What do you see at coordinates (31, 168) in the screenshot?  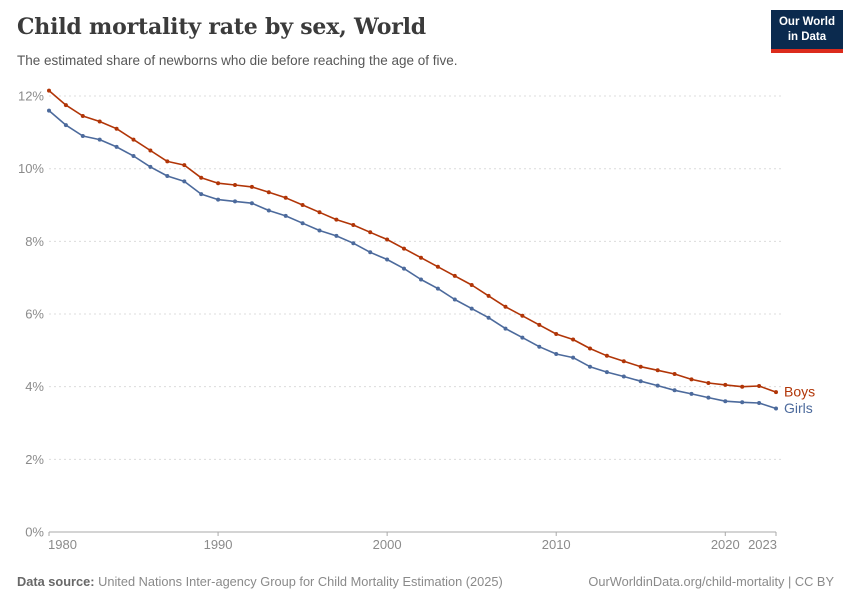 I see `y-axis-tick-label: 10%` at bounding box center [31, 168].